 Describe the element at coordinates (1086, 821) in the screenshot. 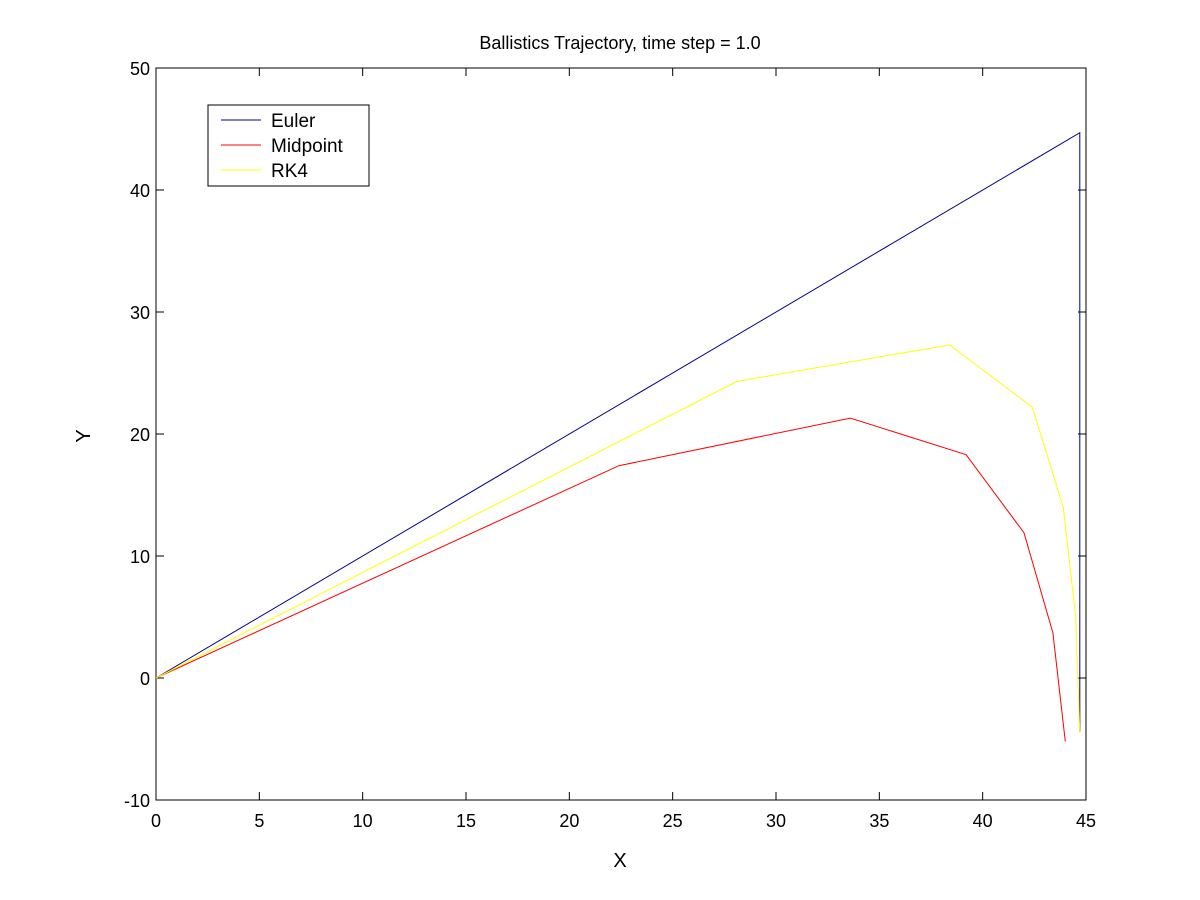

I see `x-tick-label: 45` at that location.